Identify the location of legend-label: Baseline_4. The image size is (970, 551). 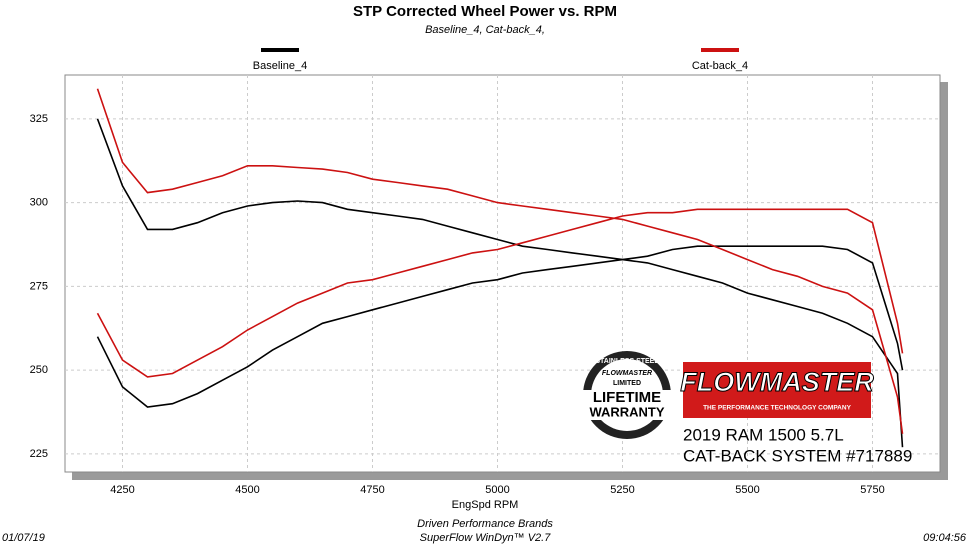
(280, 66).